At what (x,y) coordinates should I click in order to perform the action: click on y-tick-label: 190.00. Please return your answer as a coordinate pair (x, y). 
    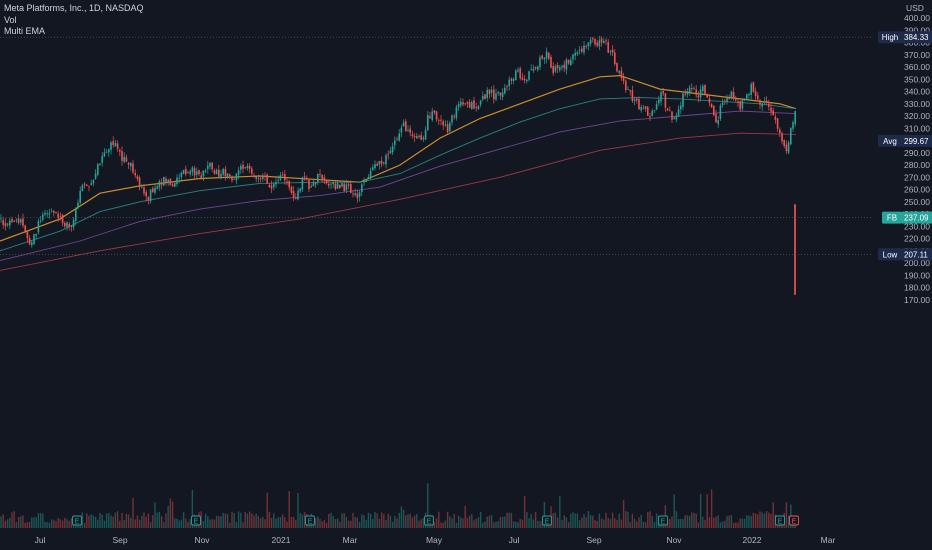
    Looking at the image, I should click on (917, 275).